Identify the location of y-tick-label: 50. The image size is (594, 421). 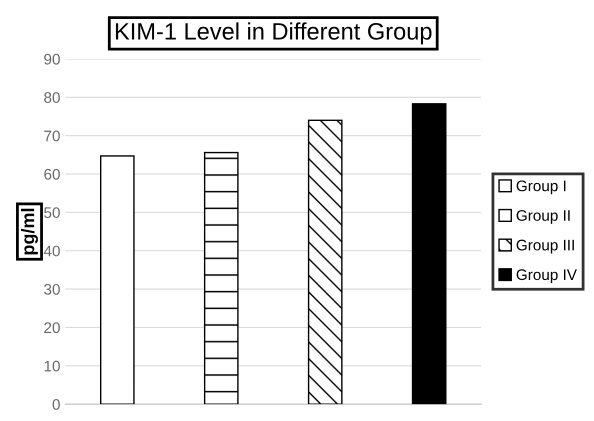
(52, 212).